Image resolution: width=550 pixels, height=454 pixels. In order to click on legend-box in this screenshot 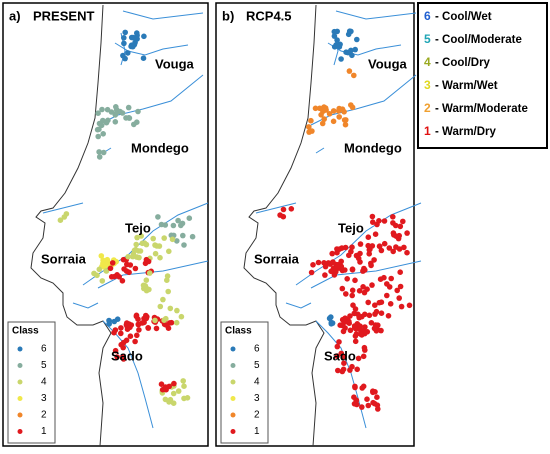, I will do `click(31, 382)`.